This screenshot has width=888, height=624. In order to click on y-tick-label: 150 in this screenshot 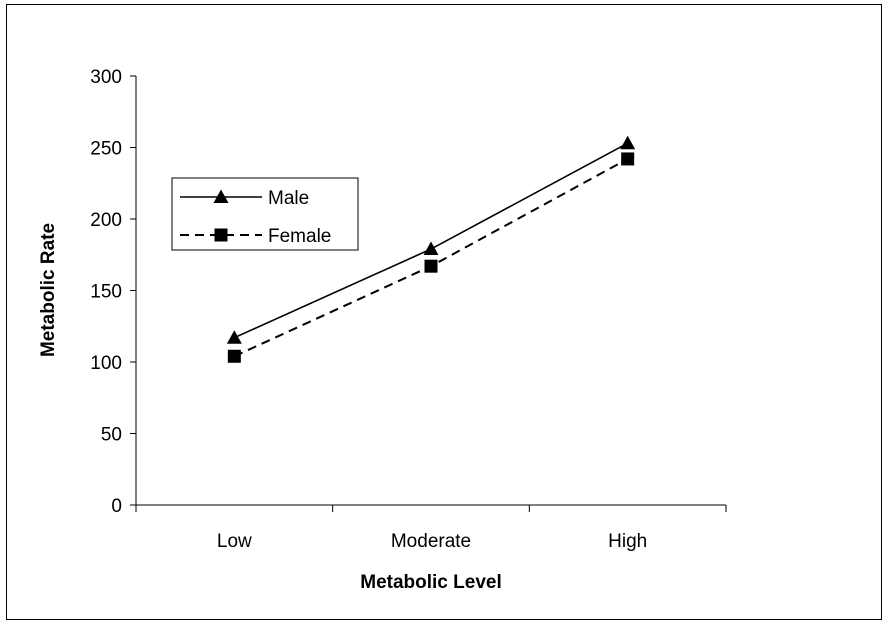, I will do `click(106, 292)`.